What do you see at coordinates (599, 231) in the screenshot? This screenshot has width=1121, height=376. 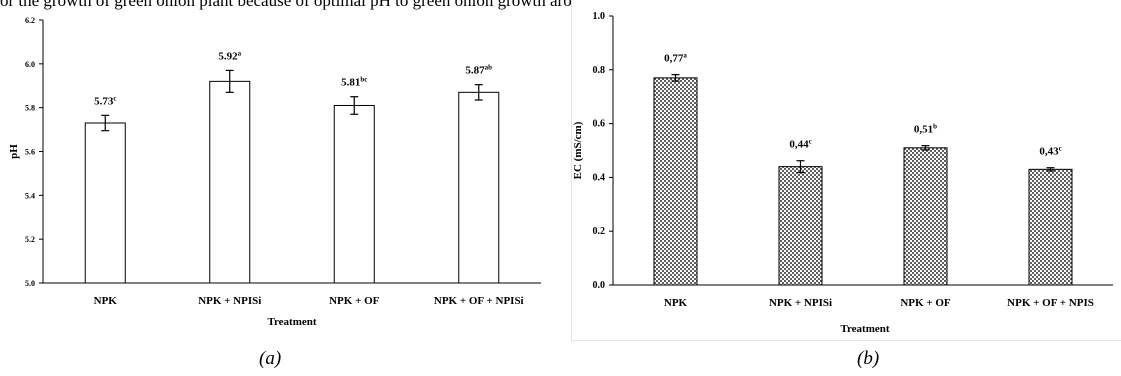 I see `y-tick-label: 0.2` at bounding box center [599, 231].